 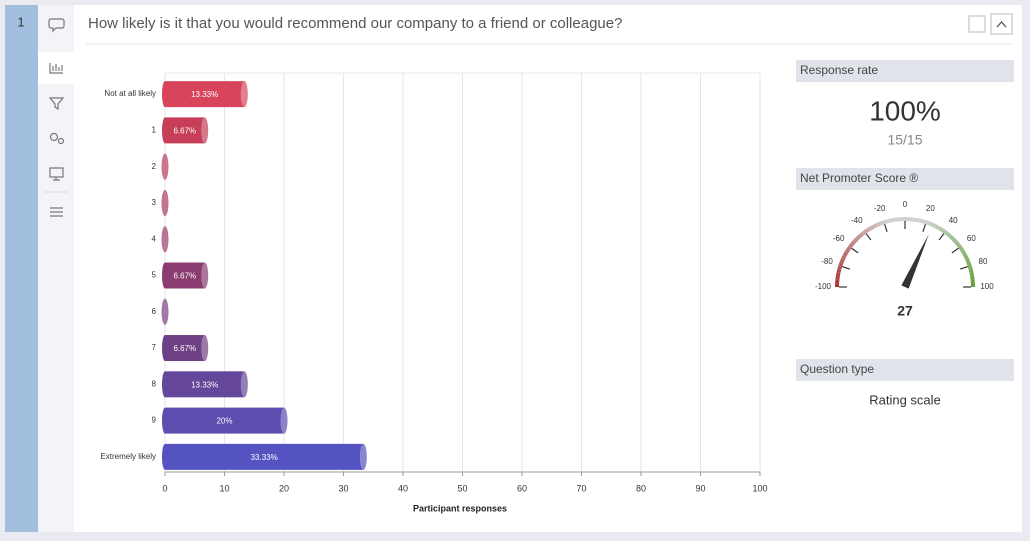 I want to click on x-tick-label: 60, so click(x=522, y=488).